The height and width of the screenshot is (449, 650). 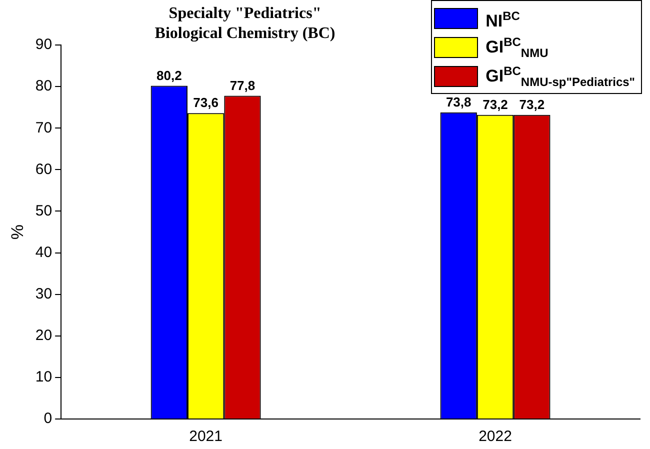 I want to click on y-tick-label: 60, so click(x=43, y=169).